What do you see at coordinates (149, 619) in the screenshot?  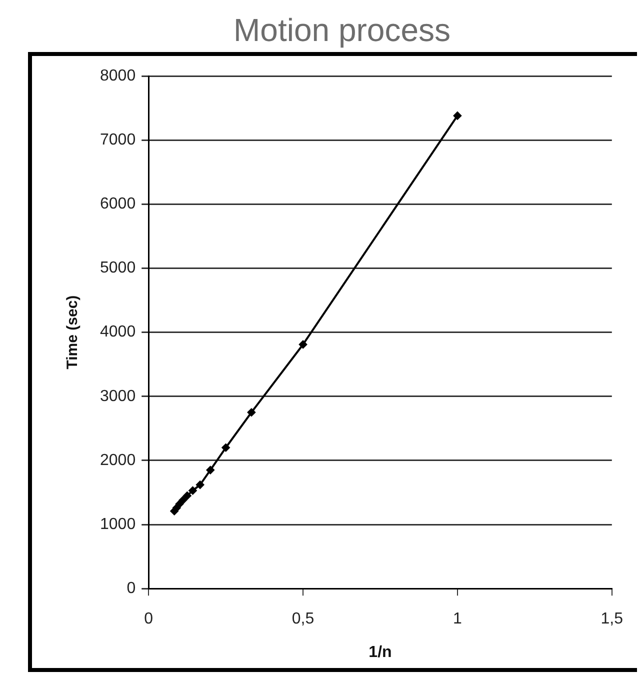 I see `x-tick-label: 0` at bounding box center [149, 619].